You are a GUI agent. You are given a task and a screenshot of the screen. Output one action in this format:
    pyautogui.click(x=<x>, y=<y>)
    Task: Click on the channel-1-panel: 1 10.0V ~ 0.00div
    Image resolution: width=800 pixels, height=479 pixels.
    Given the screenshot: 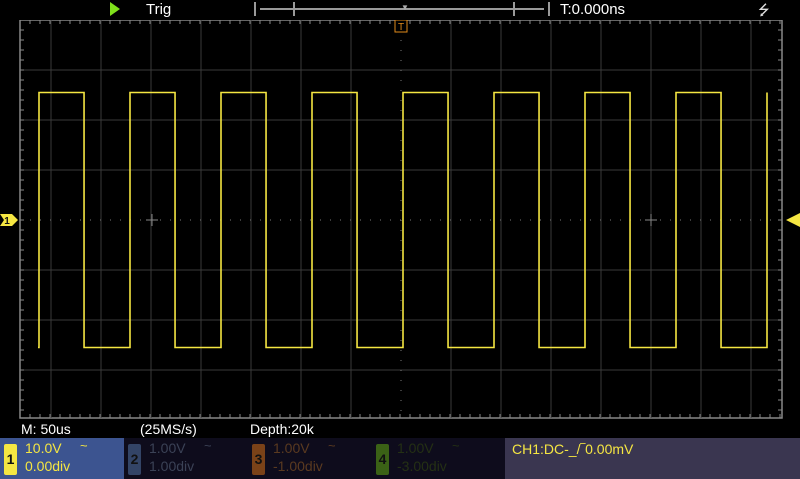 What is the action you would take?
    pyautogui.click(x=62, y=458)
    